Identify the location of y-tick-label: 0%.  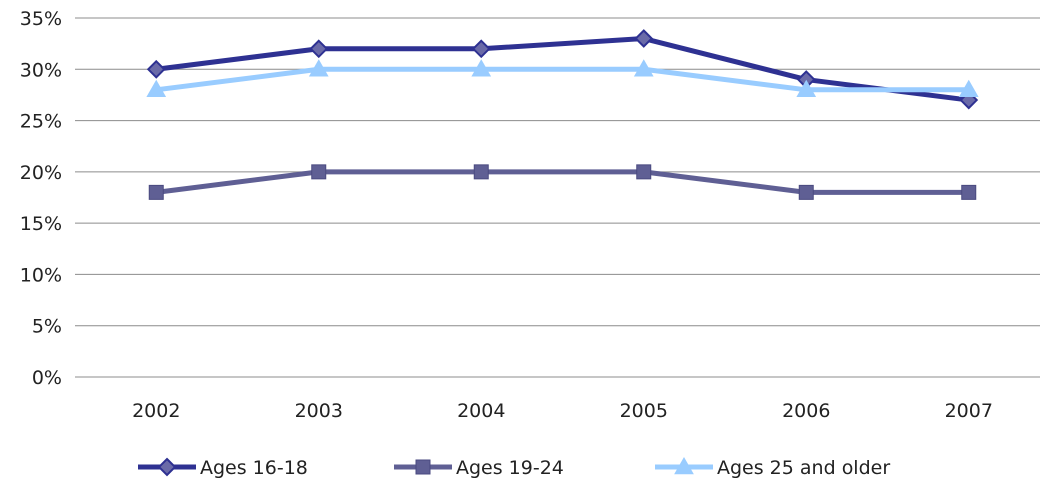
(47, 378).